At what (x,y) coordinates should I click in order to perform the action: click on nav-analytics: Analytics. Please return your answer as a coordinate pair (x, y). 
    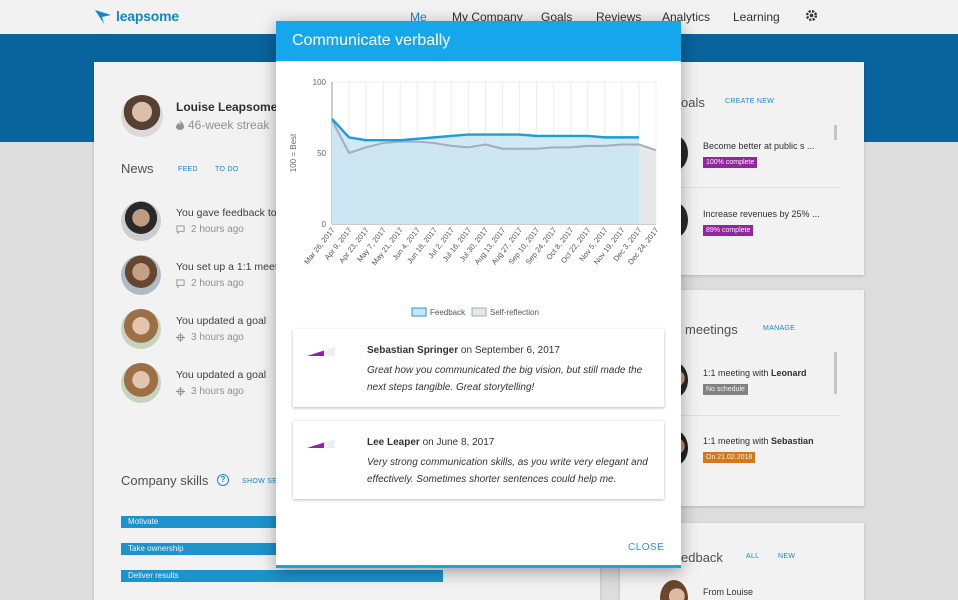
    Looking at the image, I should click on (686, 17).